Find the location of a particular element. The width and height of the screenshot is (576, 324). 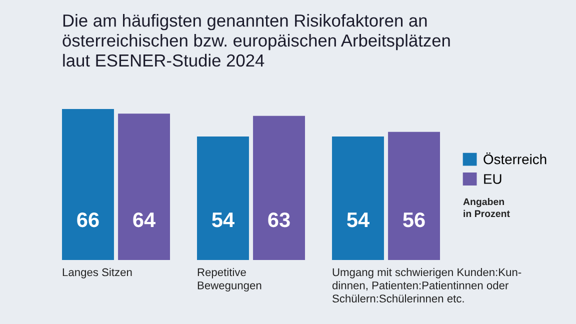

annotation: Angaben in Prozent is located at coordinates (486, 208).